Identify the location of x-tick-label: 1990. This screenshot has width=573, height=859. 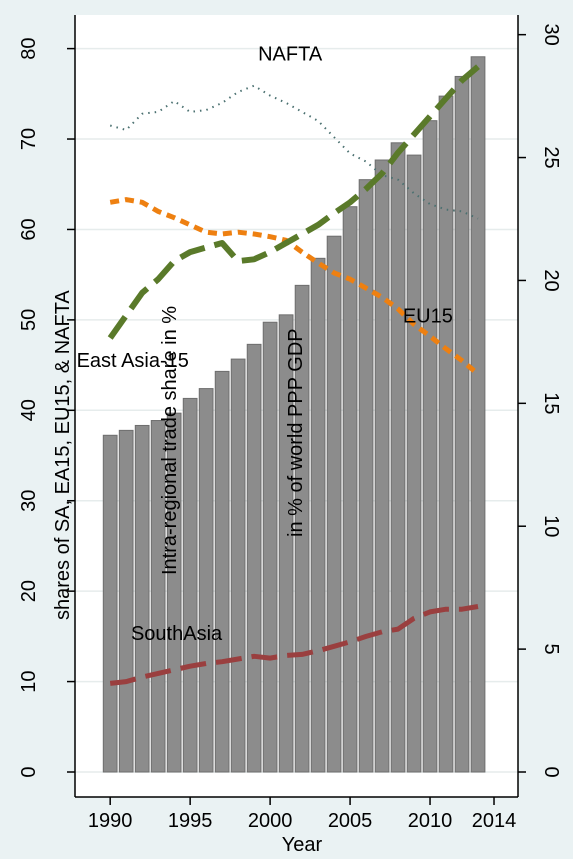
(110, 821).